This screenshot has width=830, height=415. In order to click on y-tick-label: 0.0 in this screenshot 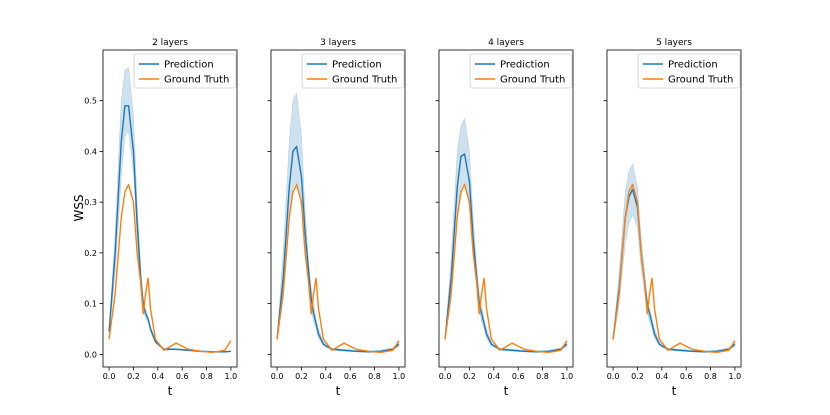, I will do `click(90, 354)`.